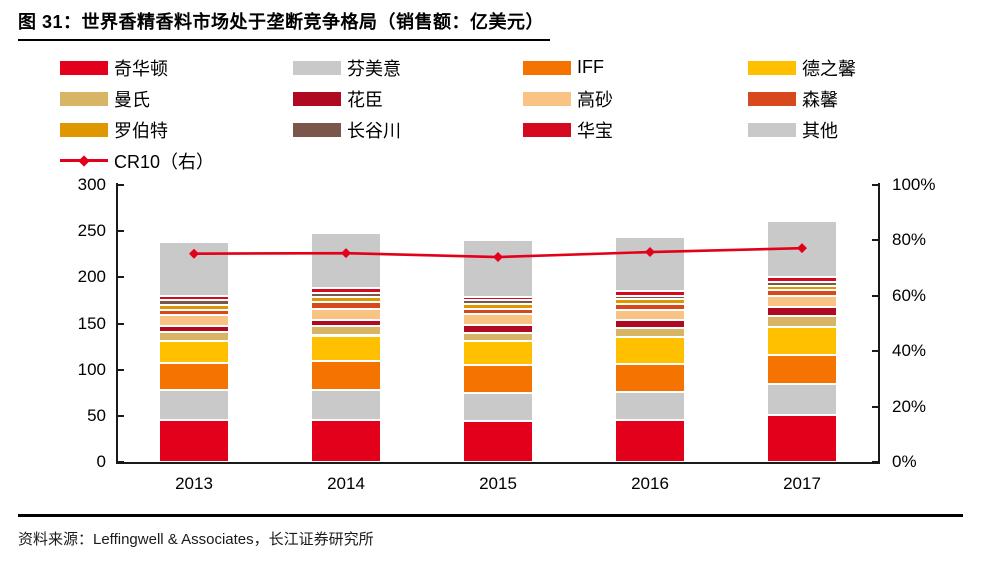 The image size is (981, 562). I want to click on legend-line-swatch, so click(84, 161).